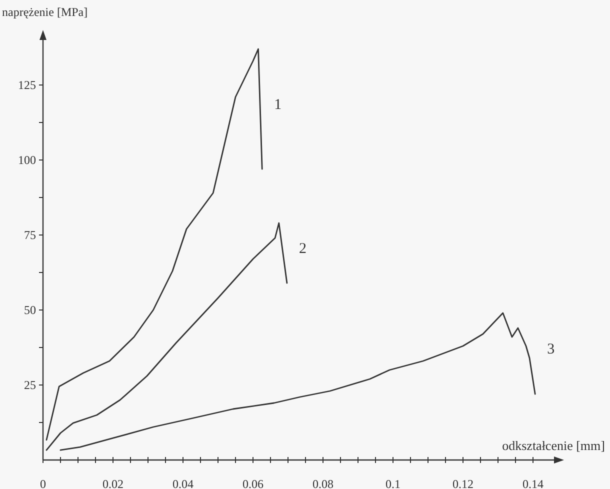  I want to click on x-tick-label: 0.1, so click(393, 483).